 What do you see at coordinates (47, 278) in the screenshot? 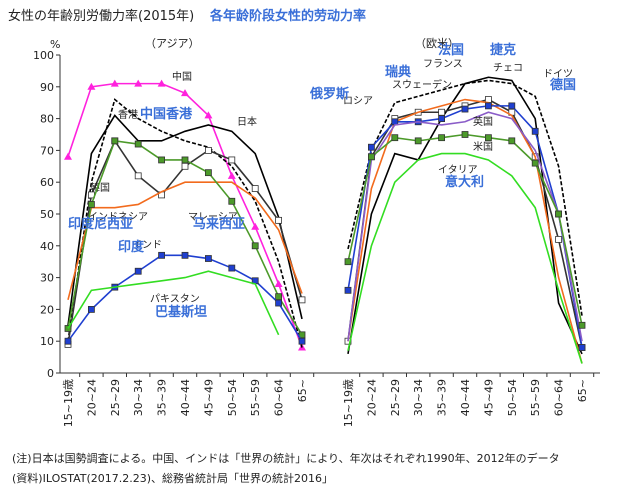
I see `y-tick-label: 30` at bounding box center [47, 278].